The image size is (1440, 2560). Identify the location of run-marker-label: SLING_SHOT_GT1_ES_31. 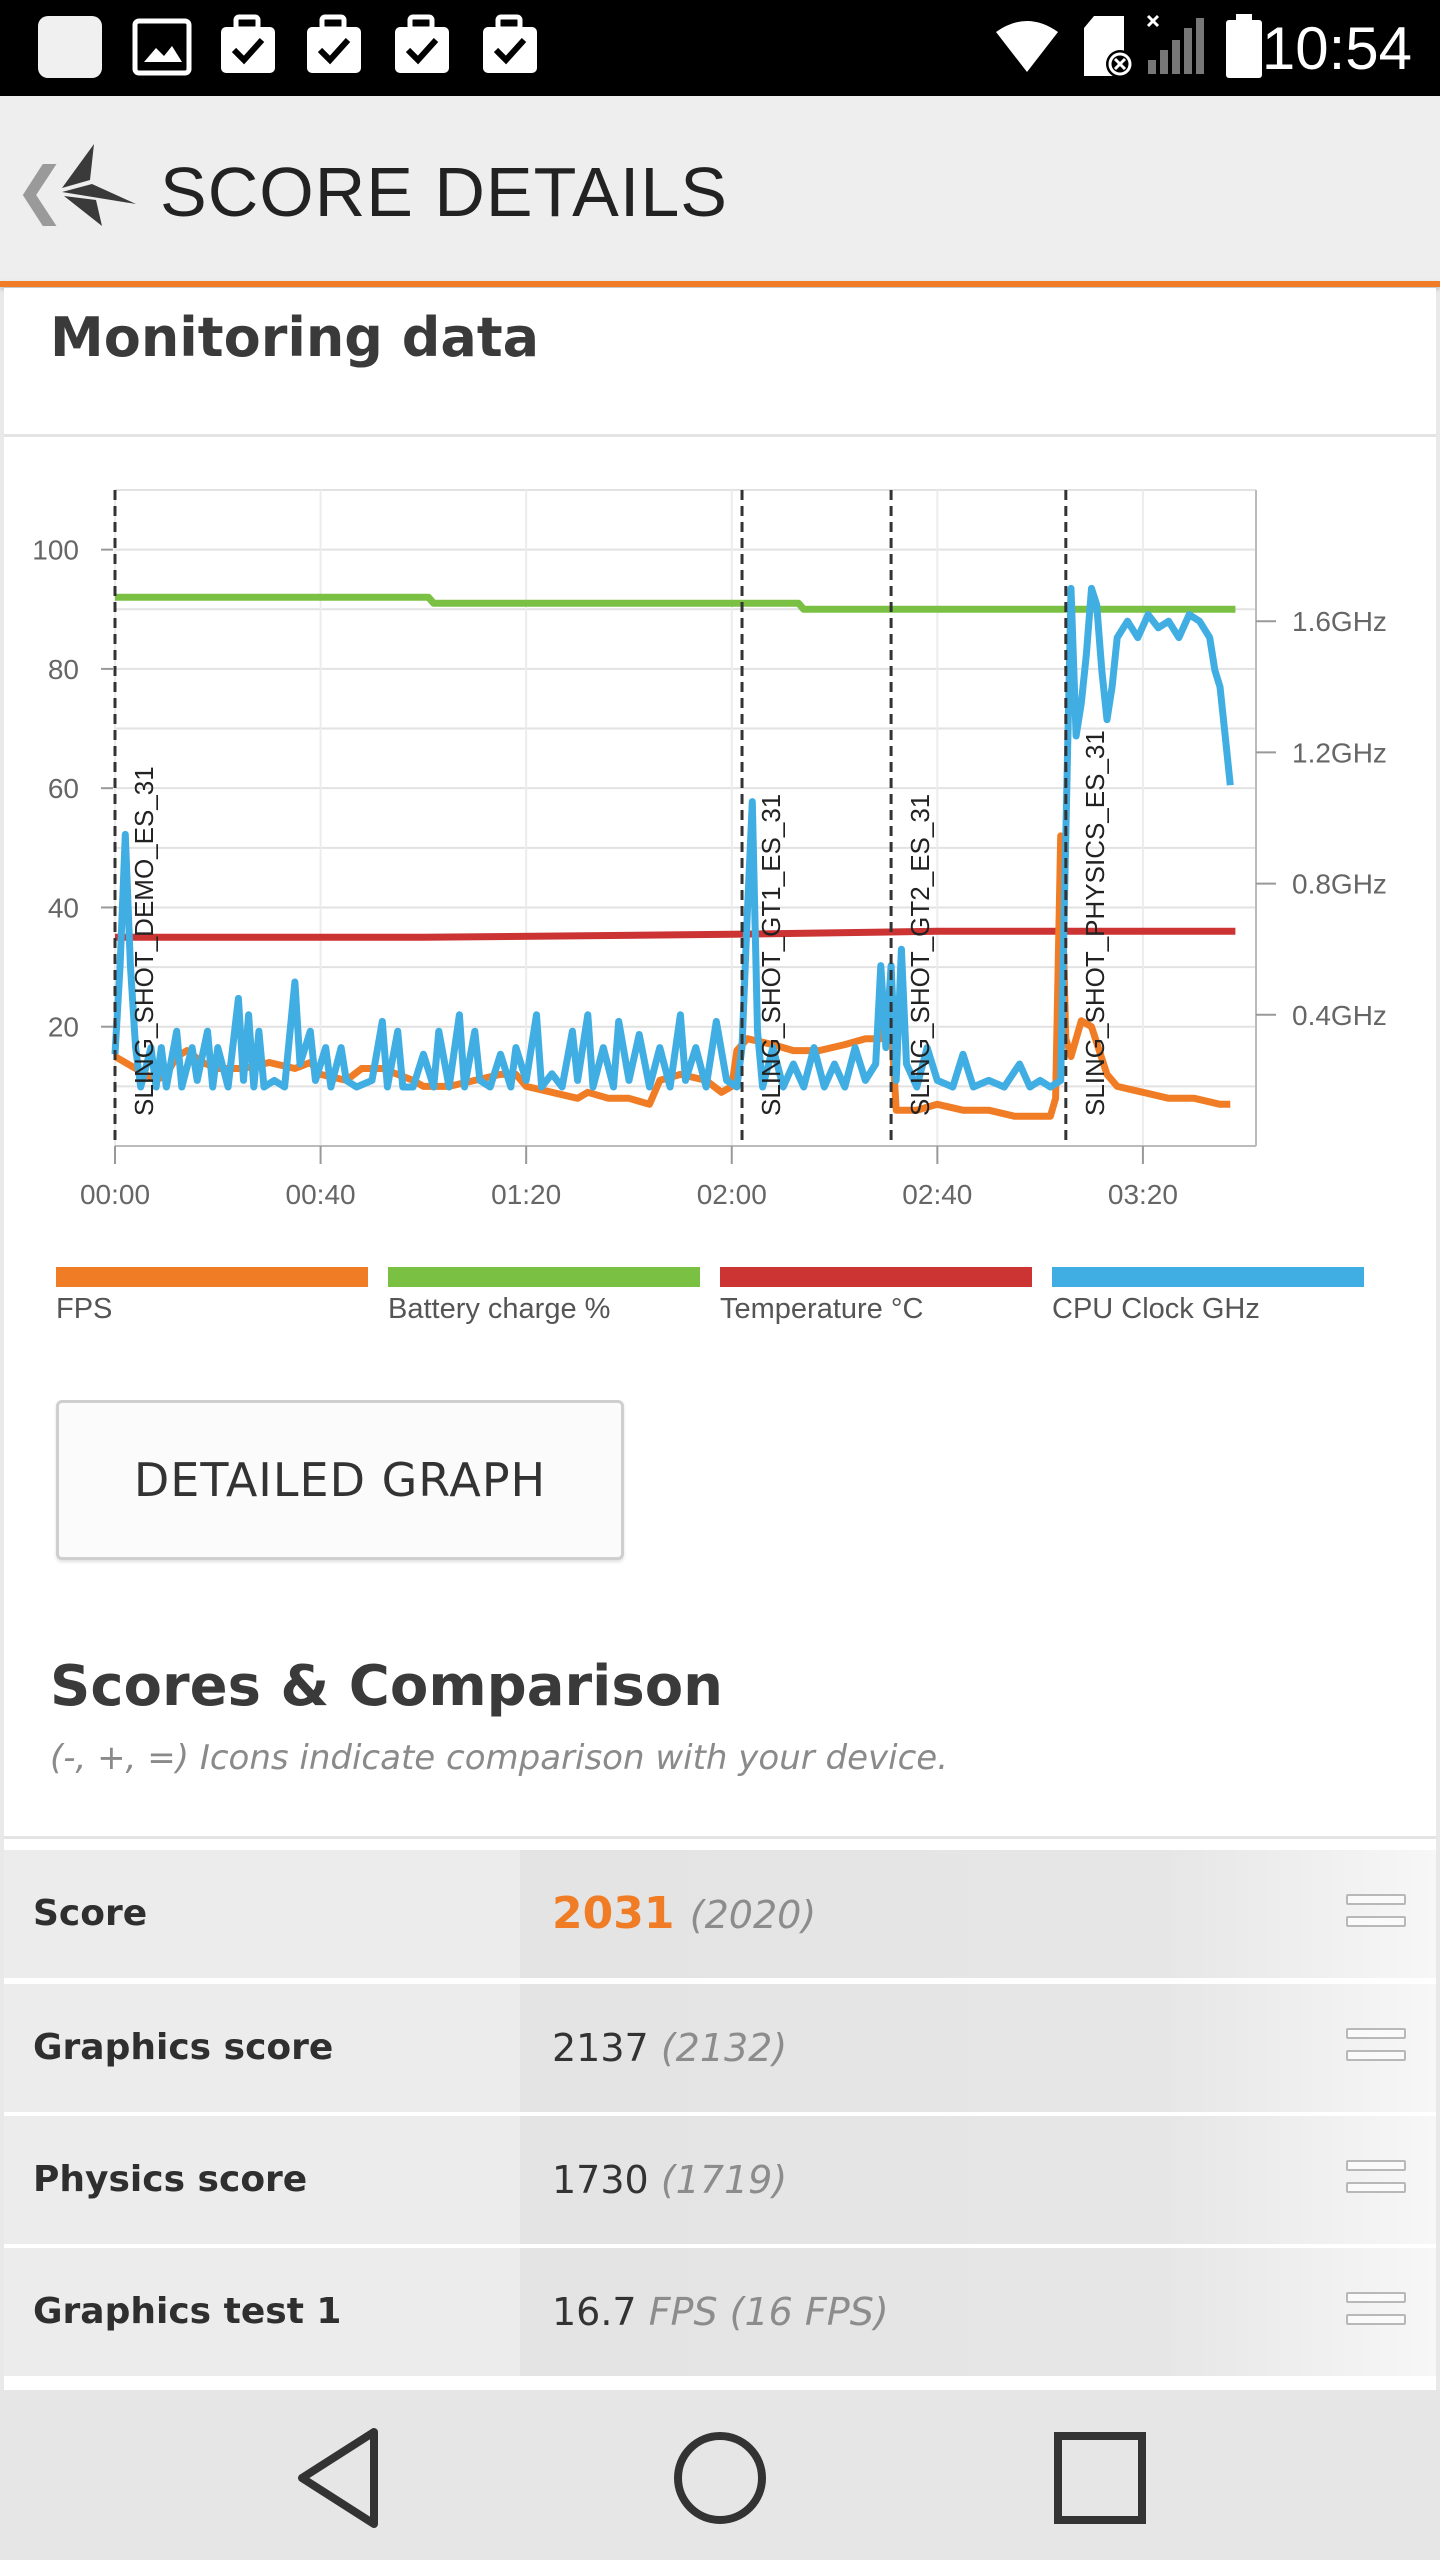
(771, 955).